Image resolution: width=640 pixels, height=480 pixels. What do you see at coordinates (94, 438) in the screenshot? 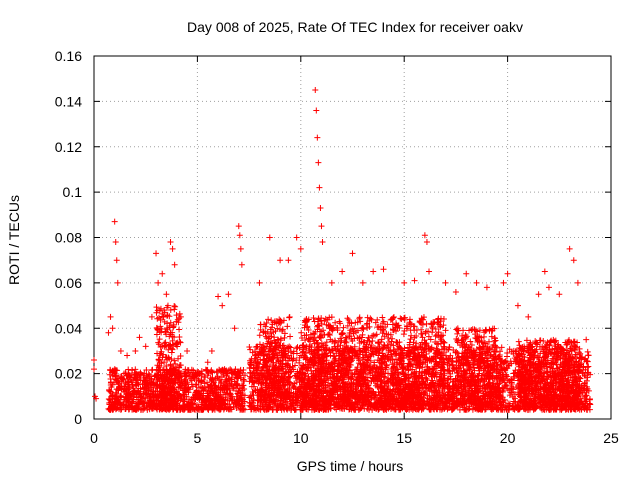
I see `x-tick-label: 0` at bounding box center [94, 438].